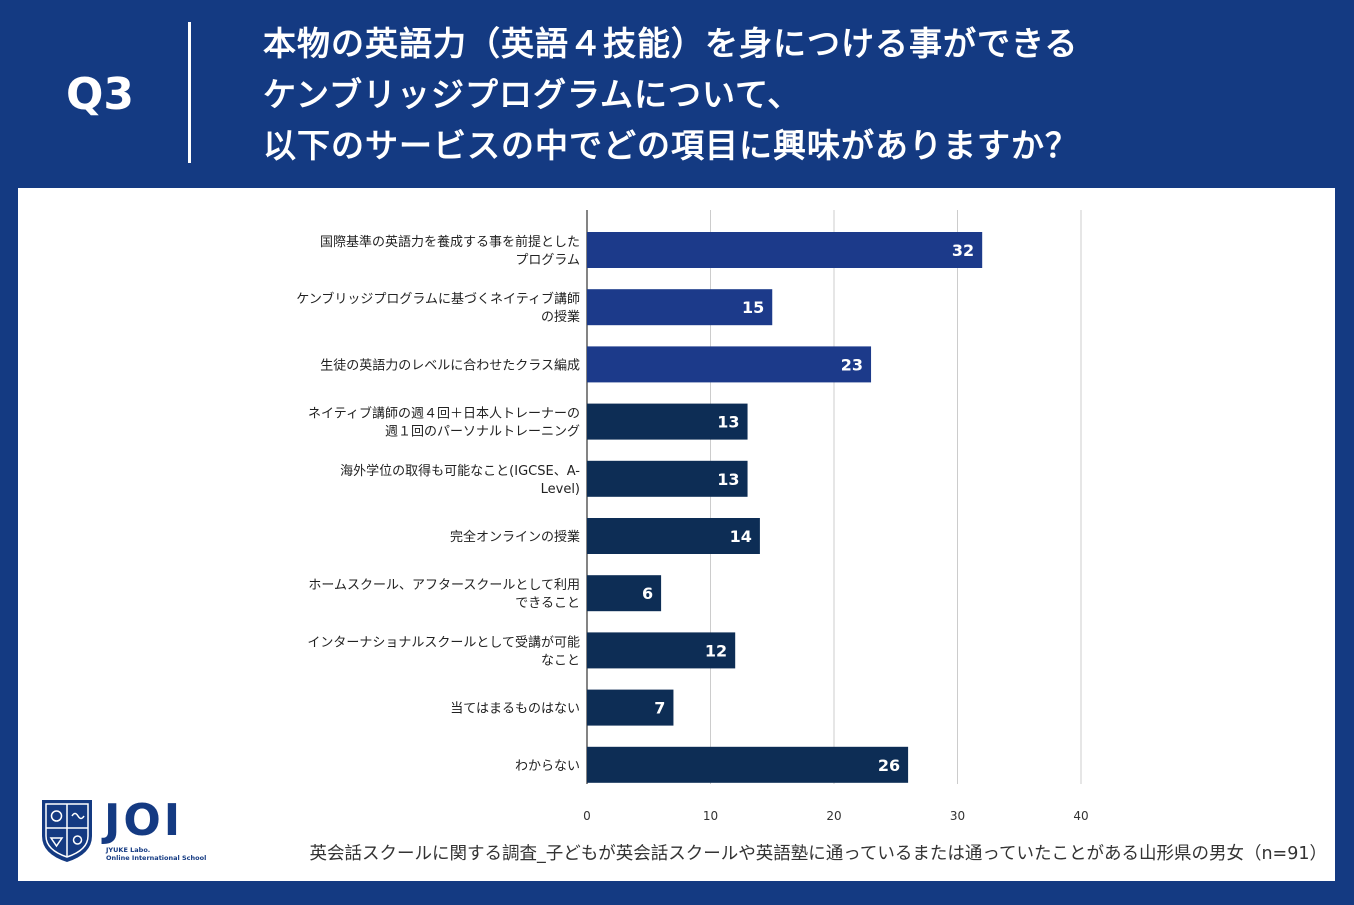 The width and height of the screenshot is (1354, 905). I want to click on category-label-line: インターナショナルスクールとして受講が可能, so click(443, 642).